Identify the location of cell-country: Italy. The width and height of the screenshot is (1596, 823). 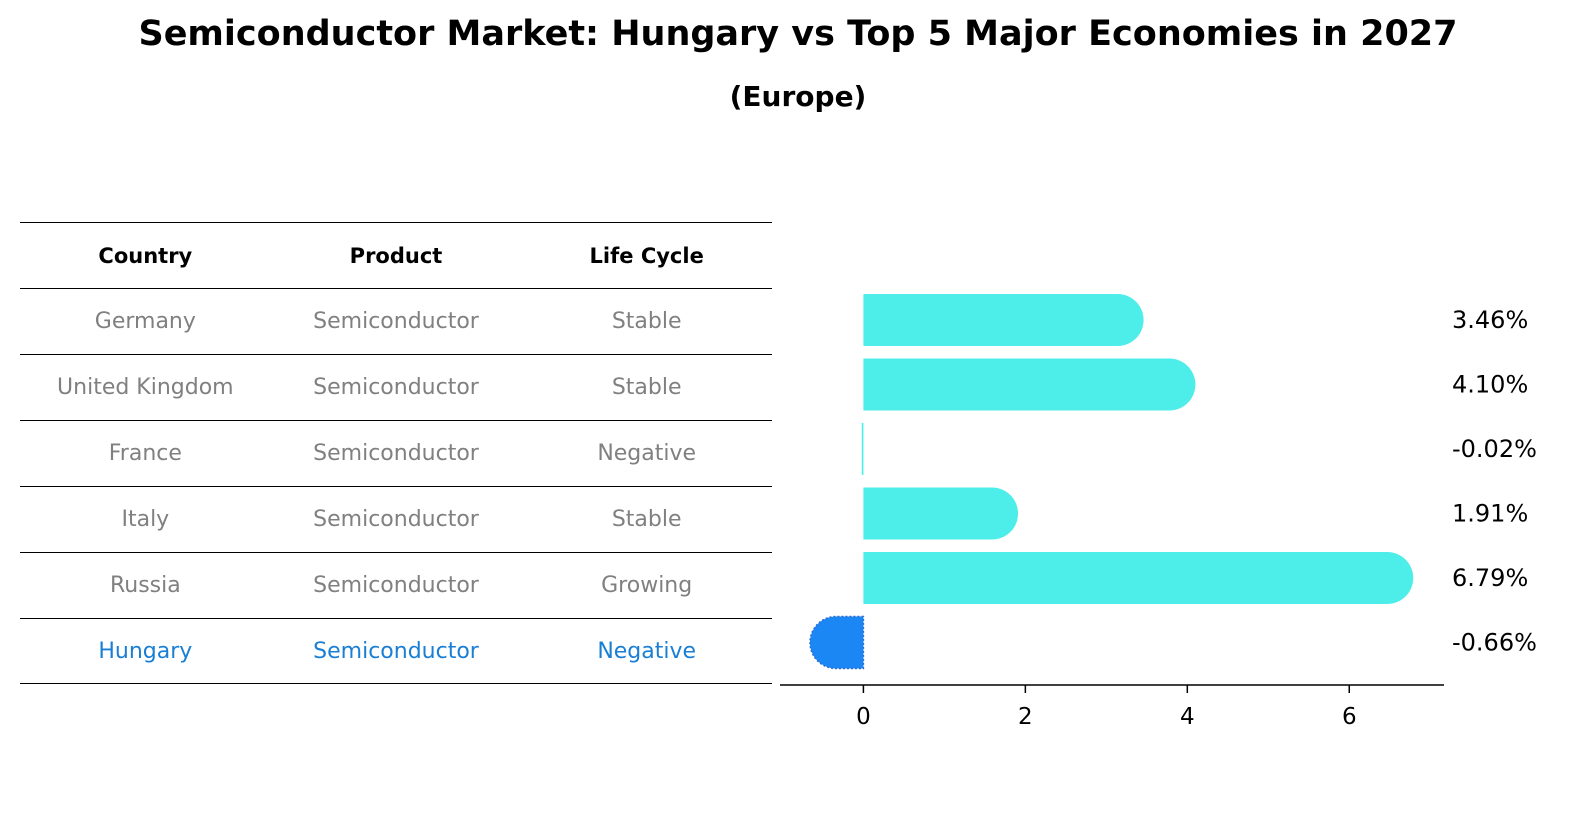
(145, 519).